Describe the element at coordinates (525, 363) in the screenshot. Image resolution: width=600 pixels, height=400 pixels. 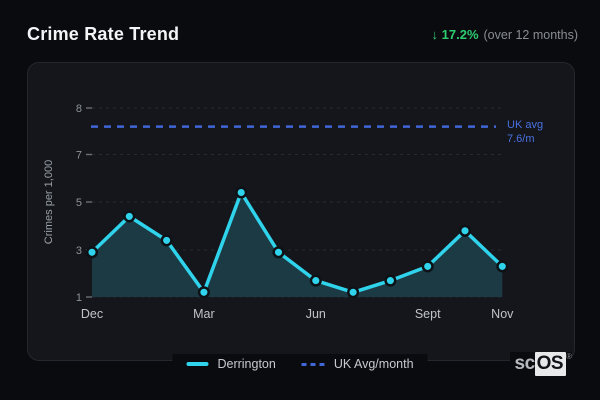
I see `logo-text-sc: sc` at that location.